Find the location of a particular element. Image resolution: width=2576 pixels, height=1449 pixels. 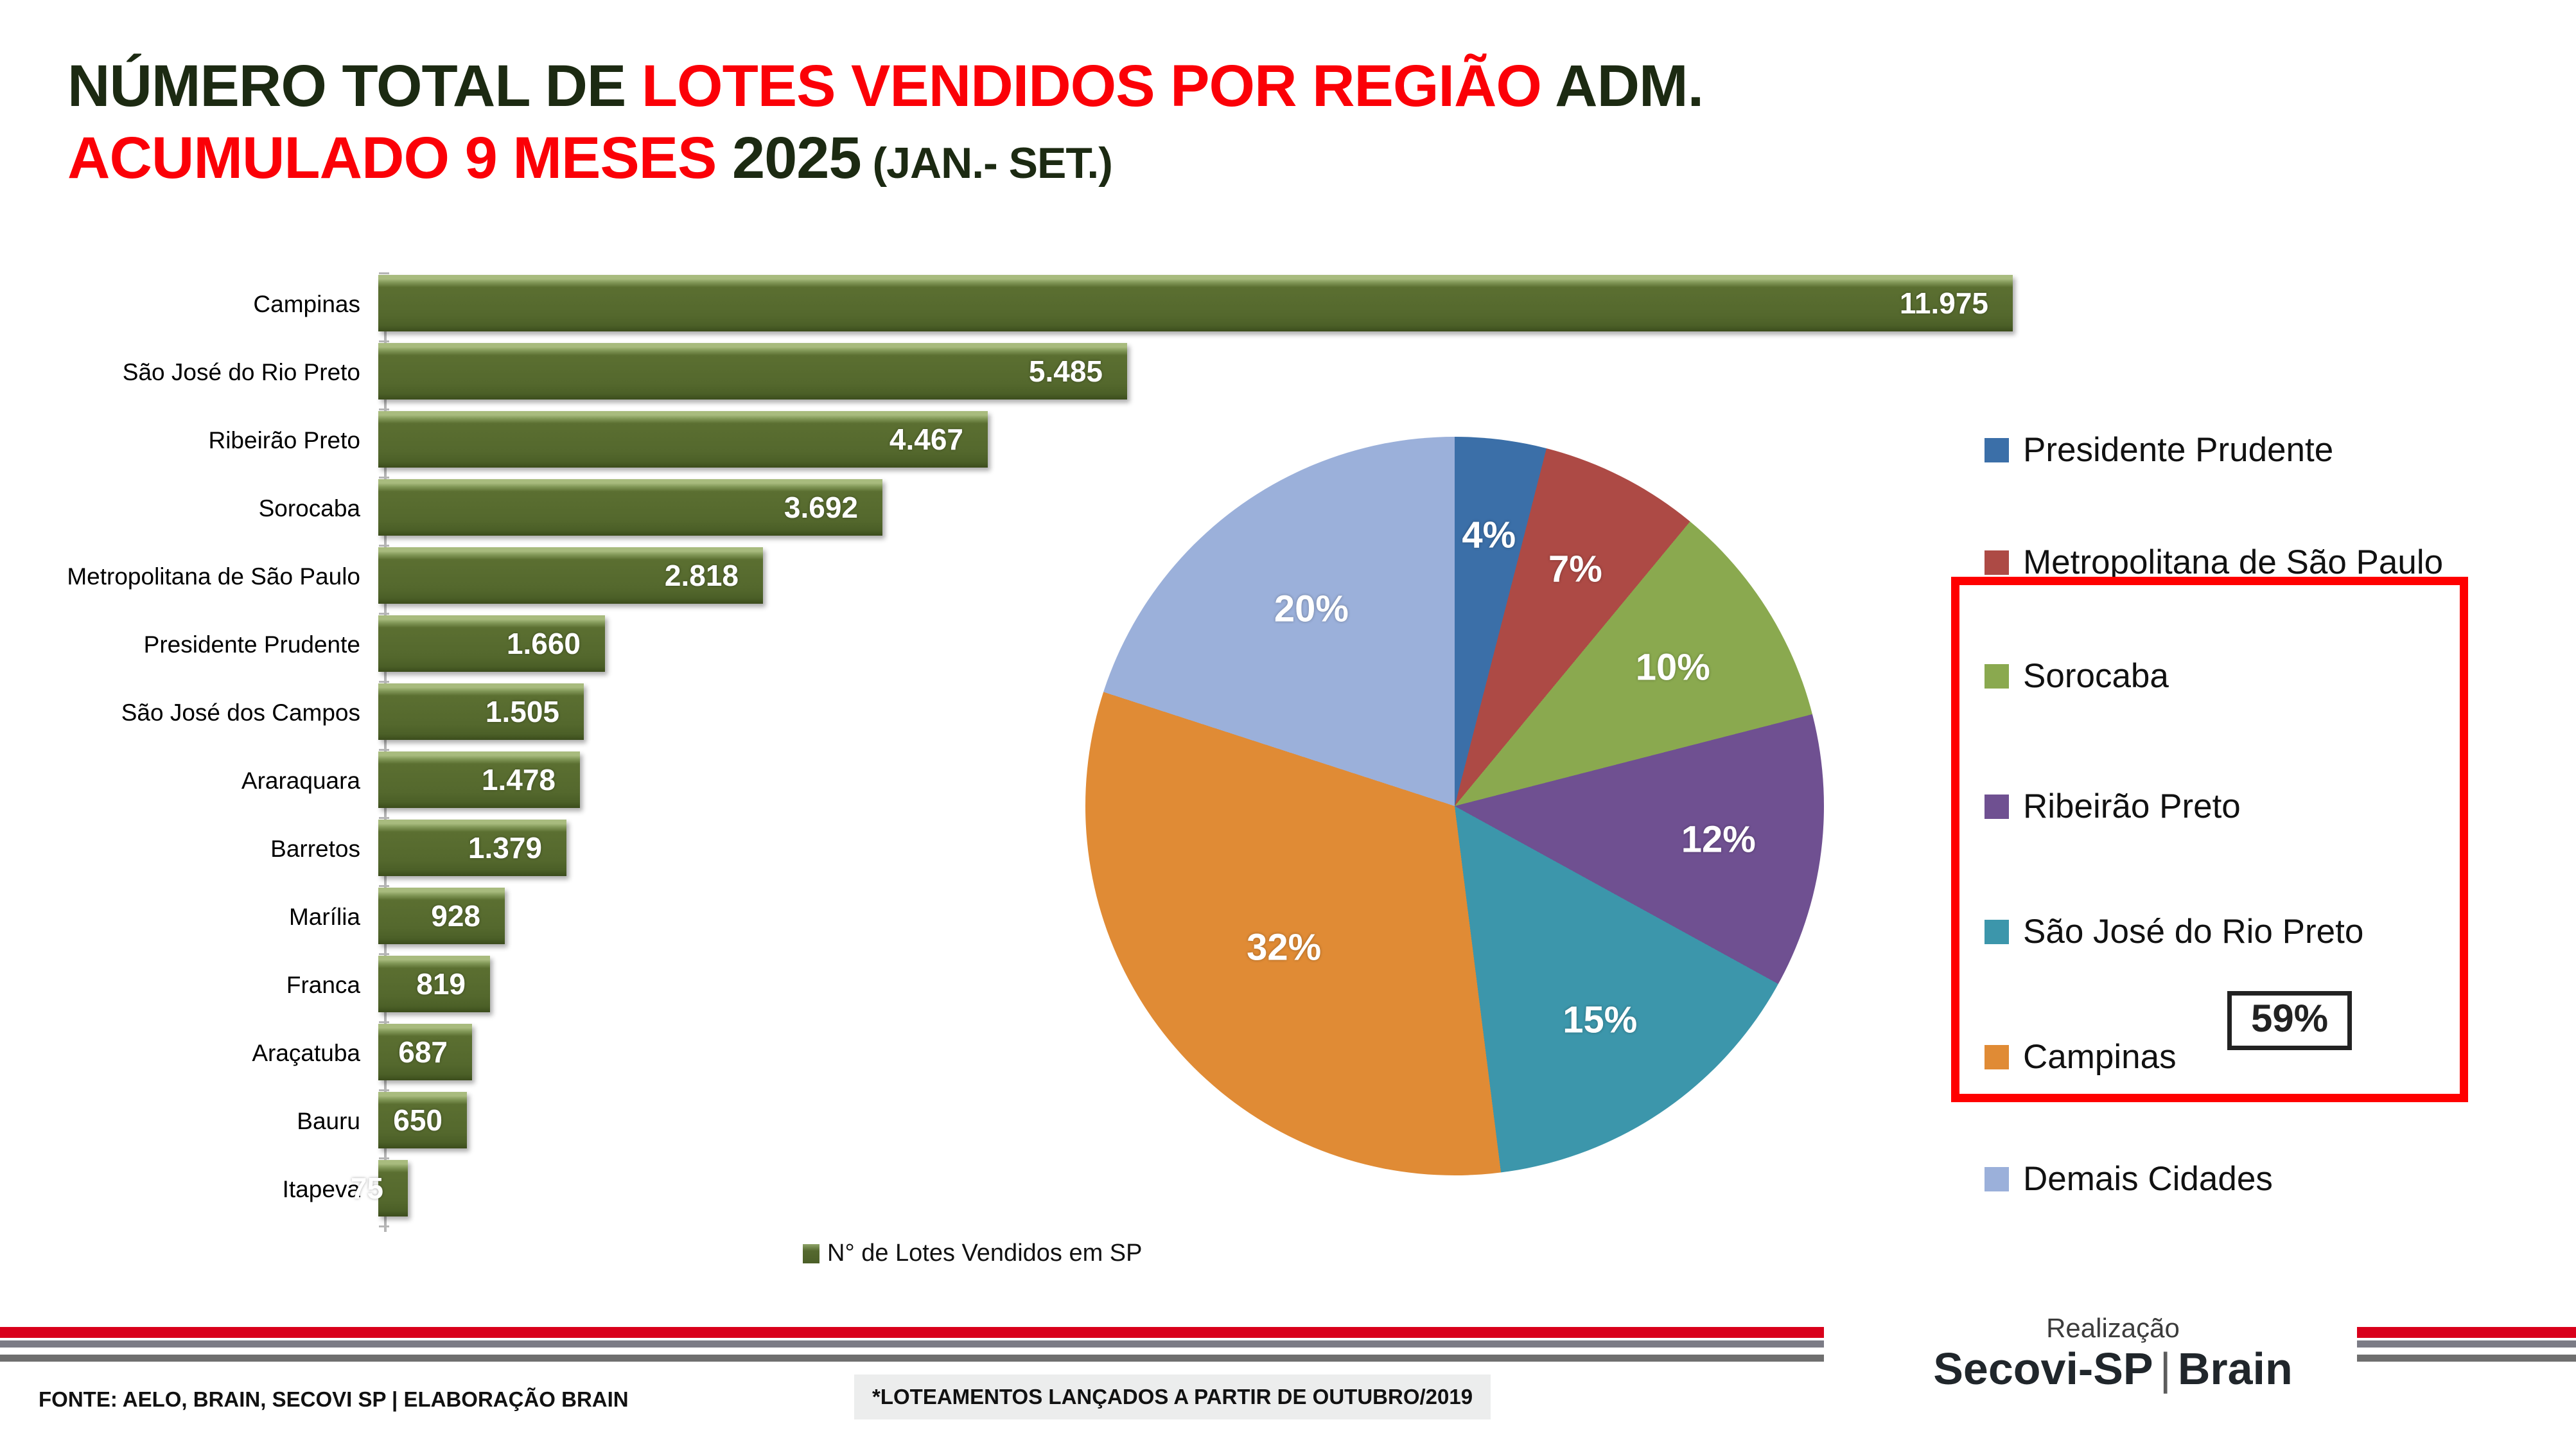

bar-row: Metropolitana de São Paulo 2.818 is located at coordinates (520, 576).